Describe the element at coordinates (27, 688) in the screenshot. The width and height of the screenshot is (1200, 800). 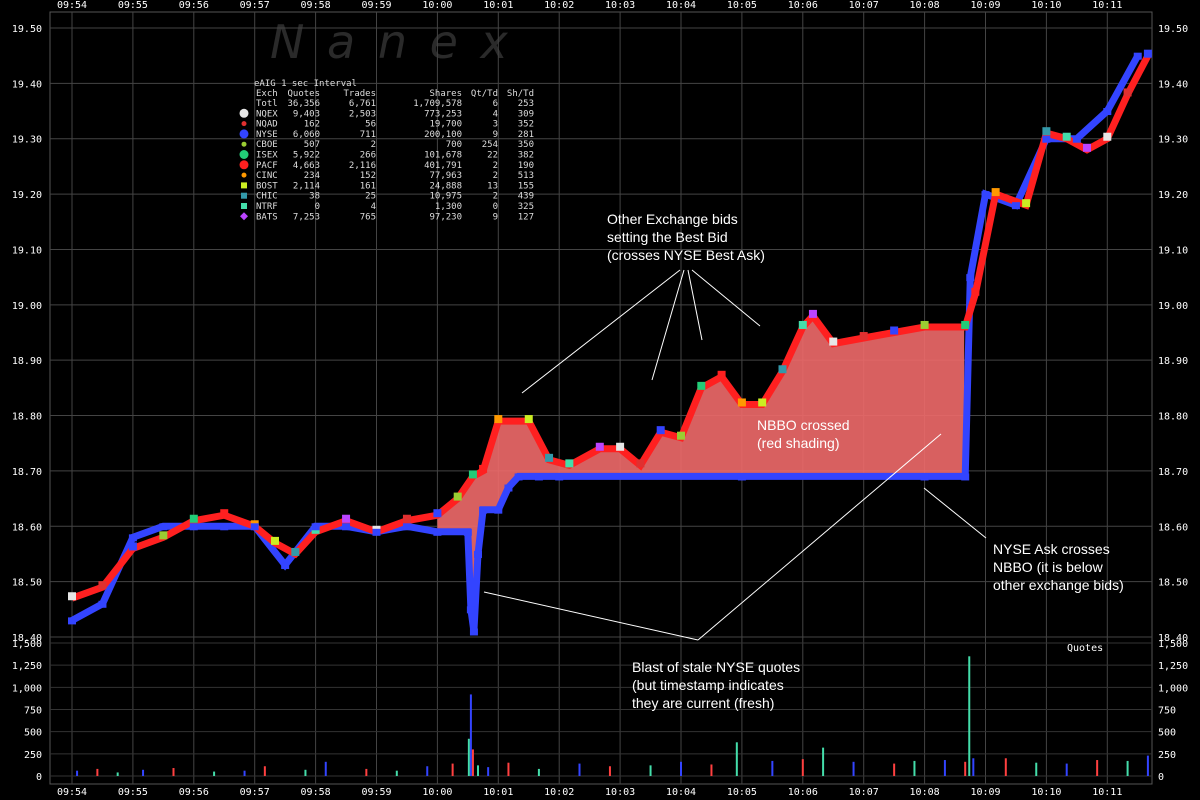
I see `volume-tick-label-left: 1,000` at that location.